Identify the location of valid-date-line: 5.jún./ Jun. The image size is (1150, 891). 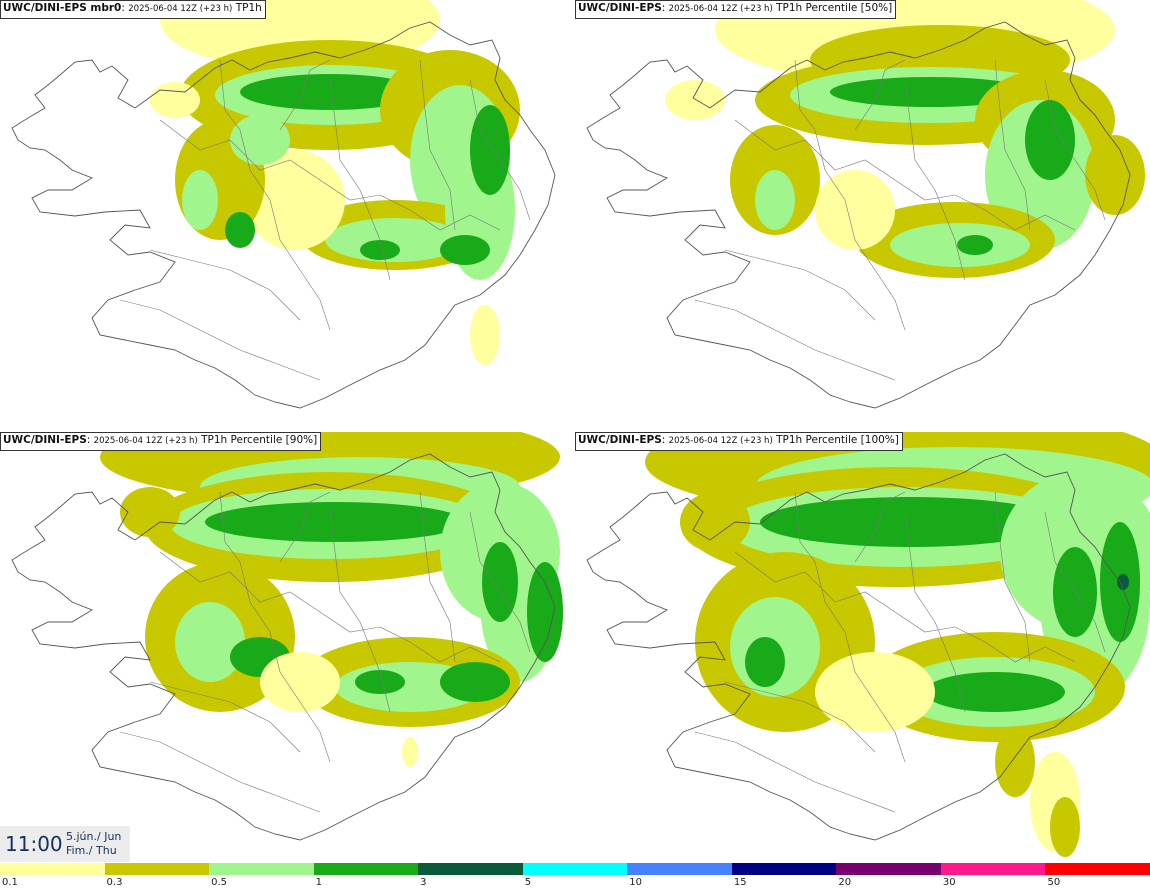
(94, 836).